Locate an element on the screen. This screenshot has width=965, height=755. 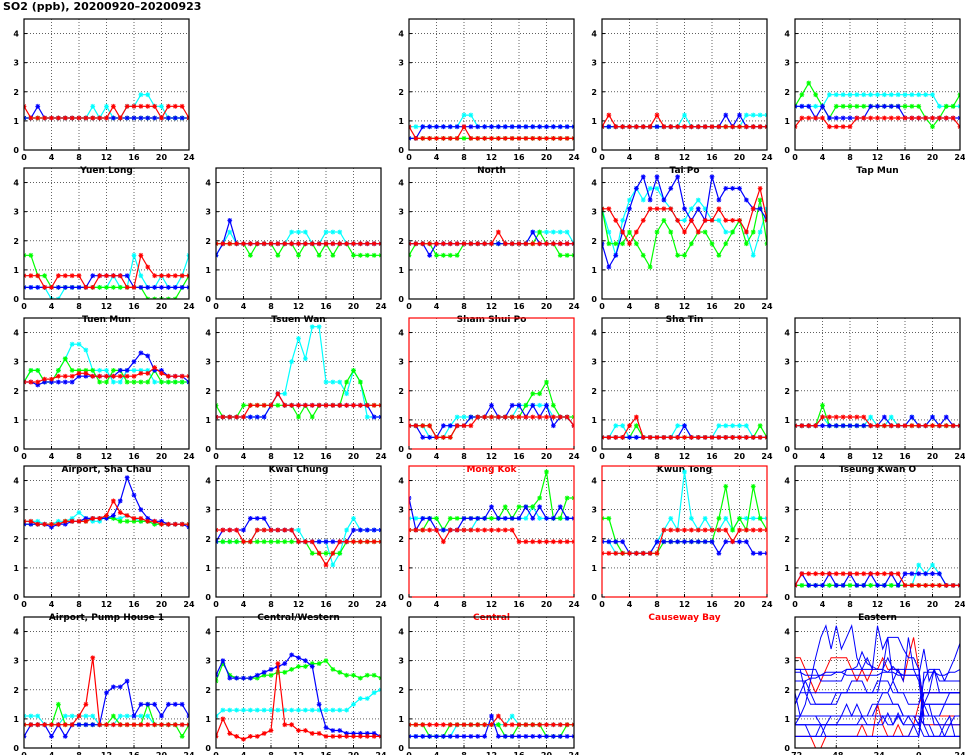
series-group is located at coordinates (877, 415).